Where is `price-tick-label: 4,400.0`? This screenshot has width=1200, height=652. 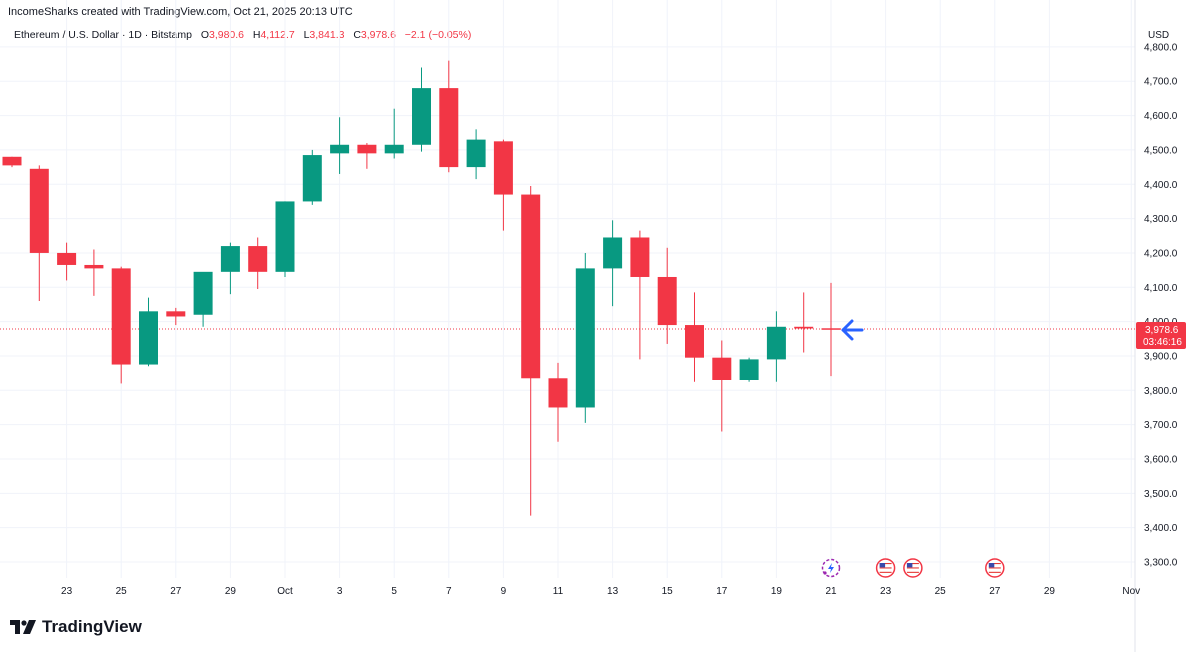
price-tick-label: 4,400.0 is located at coordinates (1161, 185).